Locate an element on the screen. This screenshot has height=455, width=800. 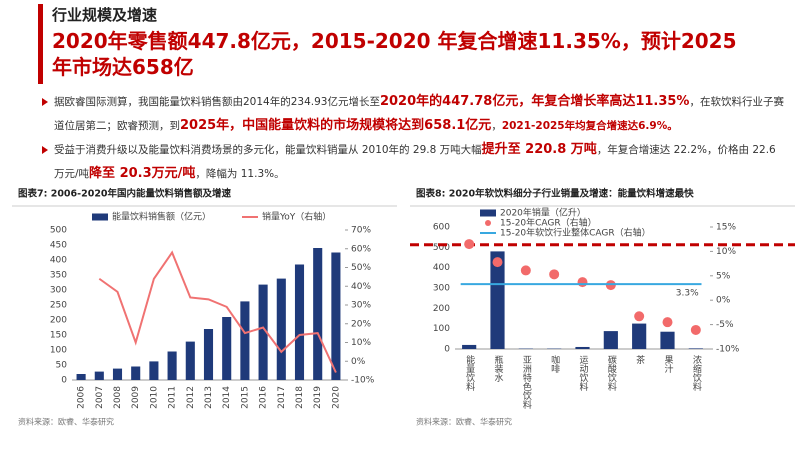
bullet-text: 提升至 220.8 万吨 is located at coordinates (539, 149).